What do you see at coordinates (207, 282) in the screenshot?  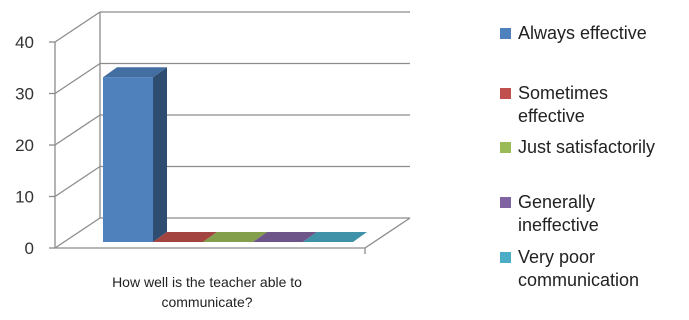 I see `category-label-line: How well is the teacher able to` at bounding box center [207, 282].